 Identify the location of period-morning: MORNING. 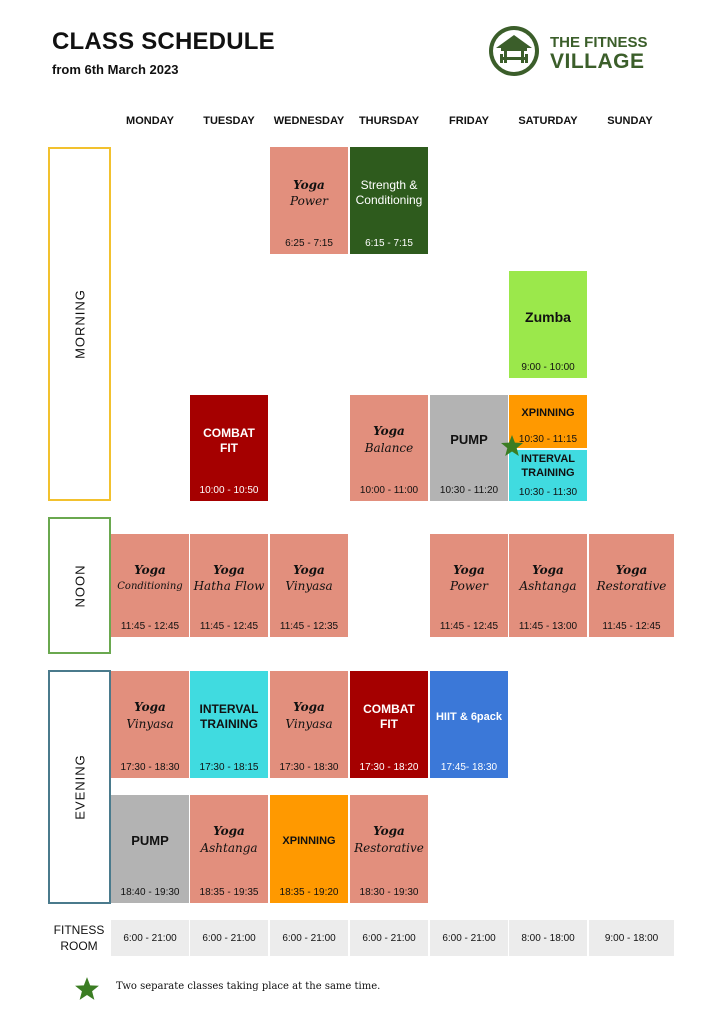
(79, 324).